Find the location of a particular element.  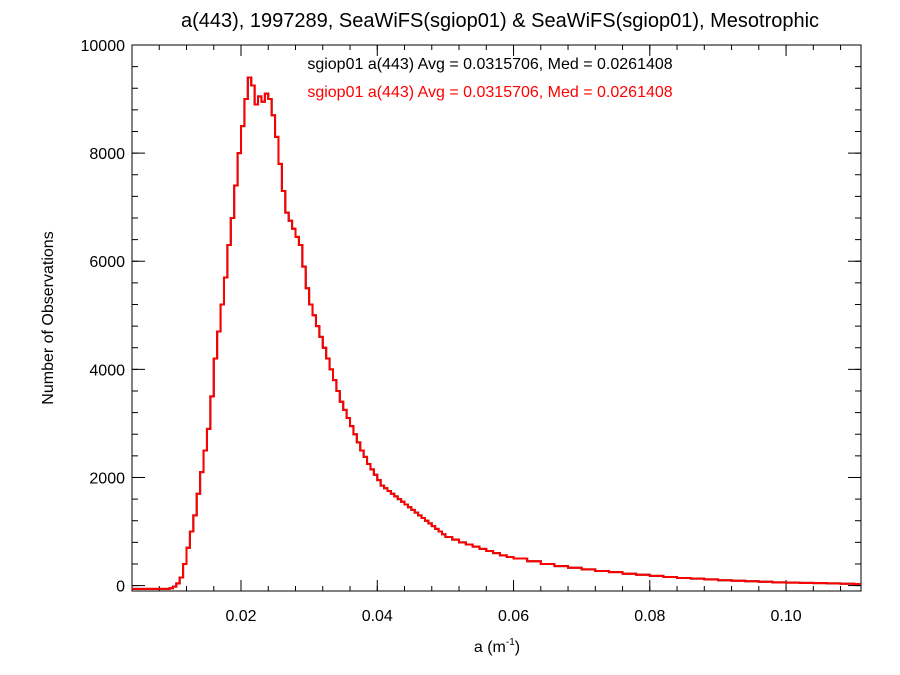

x-tick-label: 0.04 is located at coordinates (377, 616).